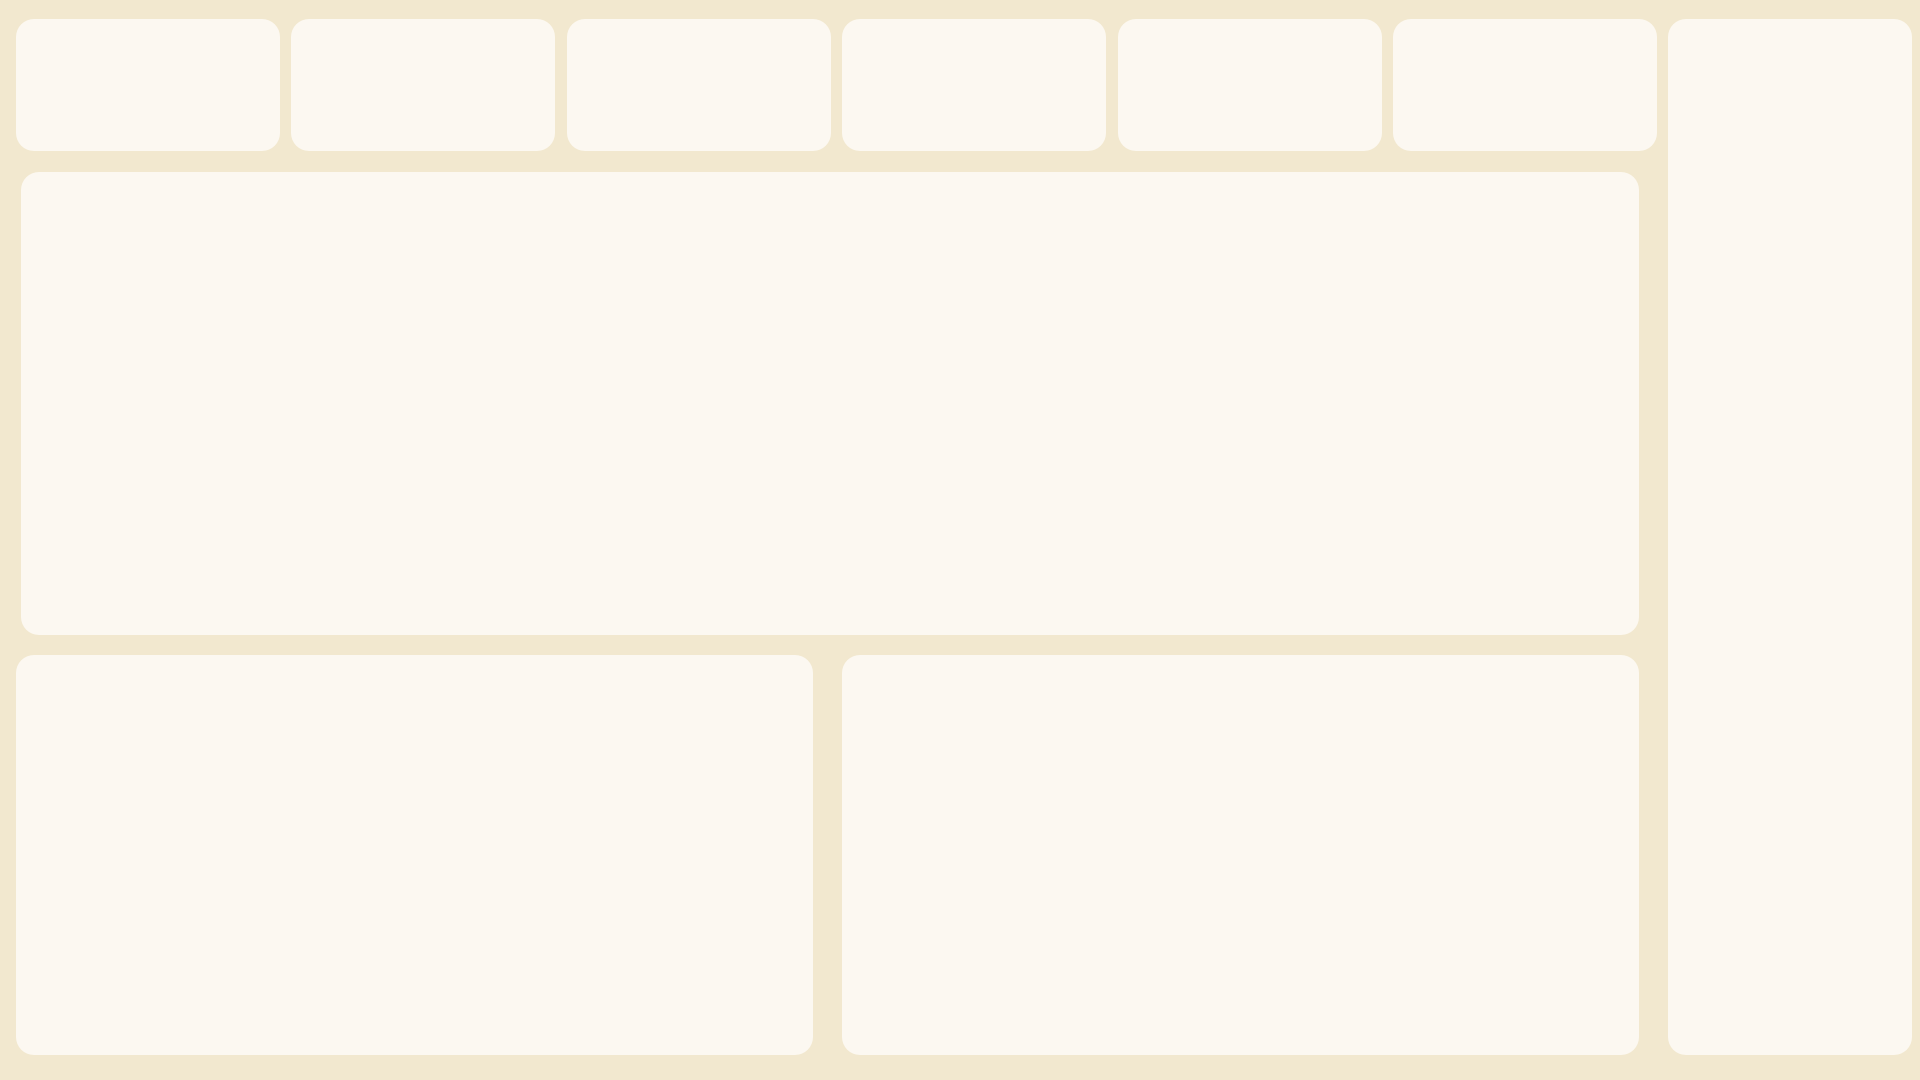 This screenshot has width=1920, height=1080. Describe the element at coordinates (1790, 537) in the screenshot. I see `side-panel` at that location.